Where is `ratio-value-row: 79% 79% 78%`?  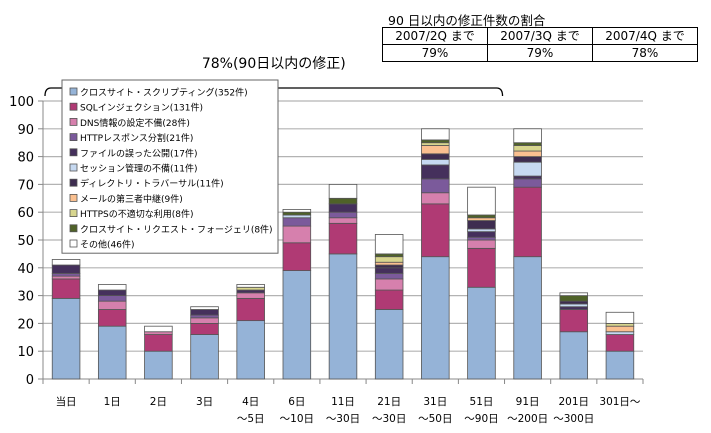 ratio-value-row: 79% 79% 78% is located at coordinates (540, 53).